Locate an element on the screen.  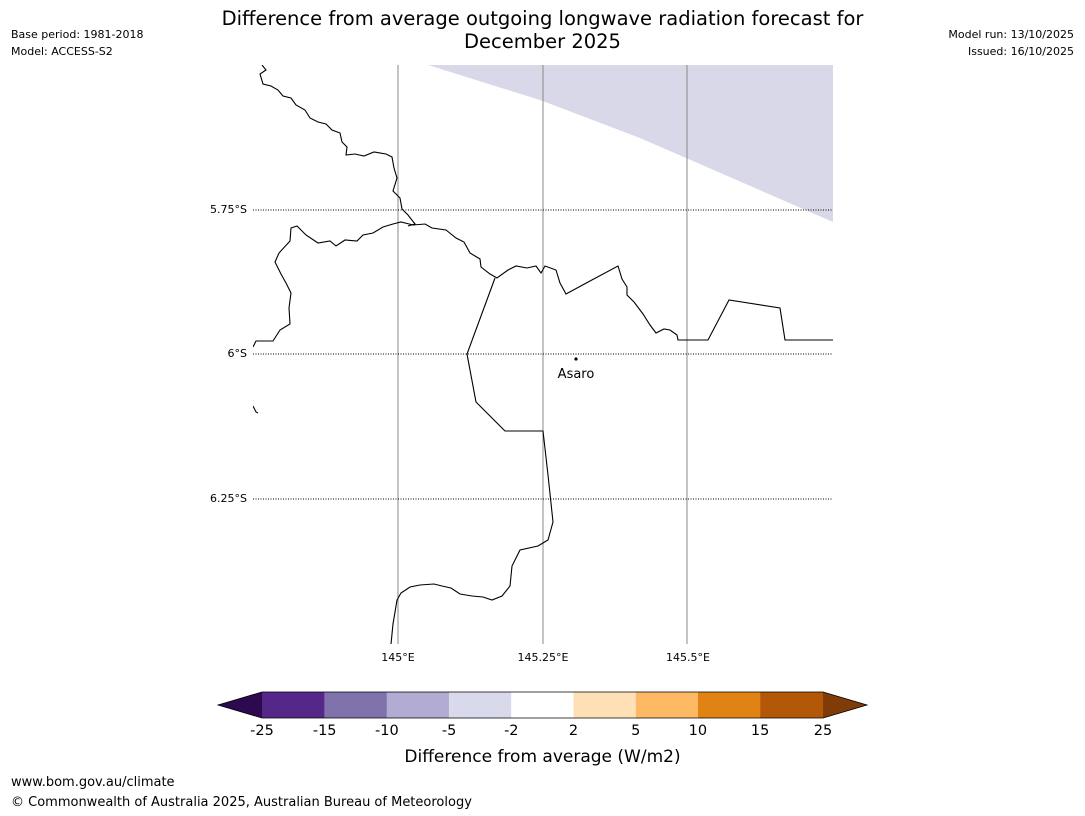
issued-text: Issued: 16/10/2025 is located at coordinates (1020, 51).